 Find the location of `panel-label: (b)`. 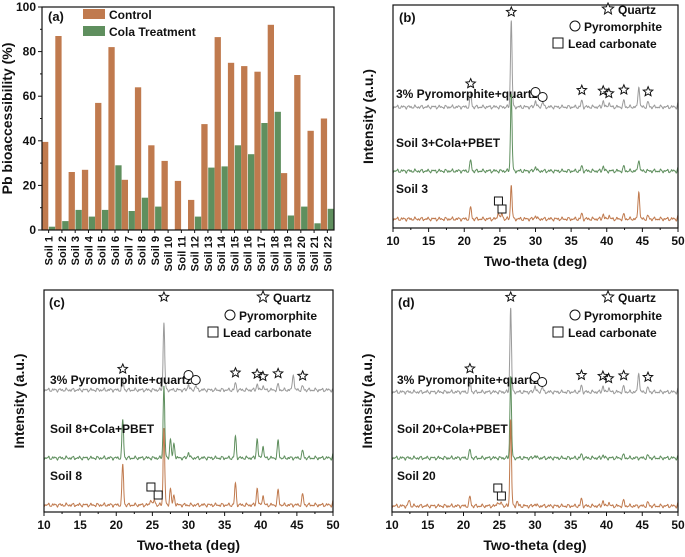

panel-label: (b) is located at coordinates (407, 17).